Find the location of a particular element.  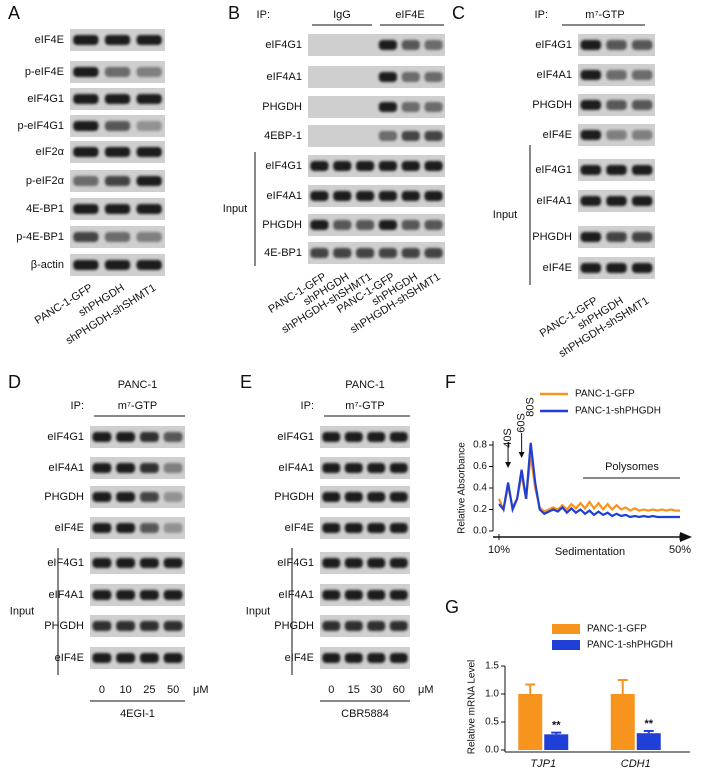

dose-label: 30 is located at coordinates (376, 690).